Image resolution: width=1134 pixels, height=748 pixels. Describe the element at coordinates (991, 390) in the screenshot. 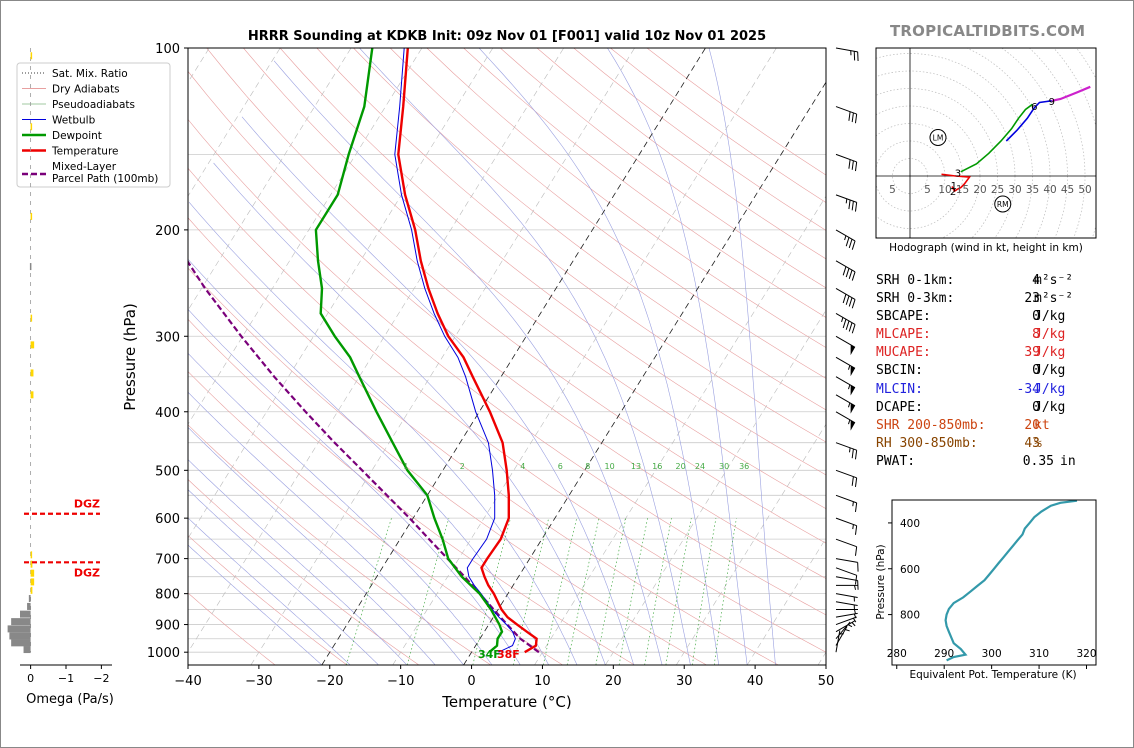

I see `stat-row: MLCIN: -34 J/kg` at that location.